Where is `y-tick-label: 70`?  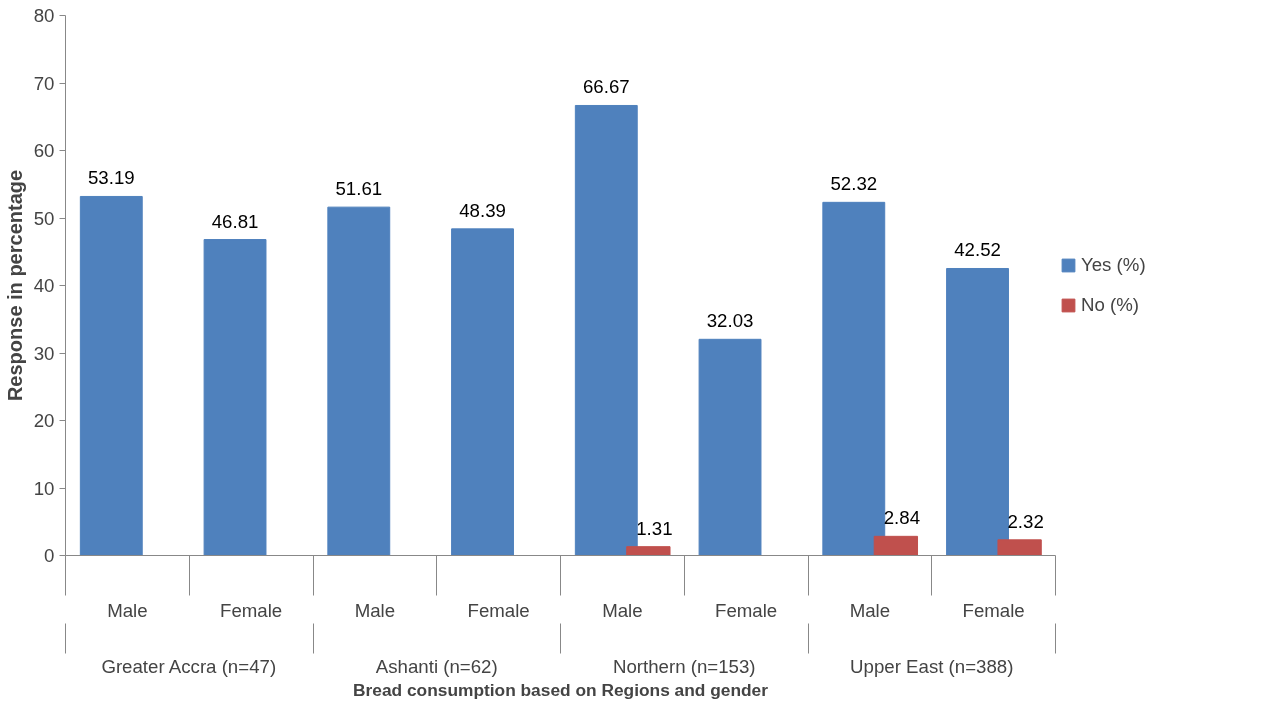 y-tick-label: 70 is located at coordinates (44, 83).